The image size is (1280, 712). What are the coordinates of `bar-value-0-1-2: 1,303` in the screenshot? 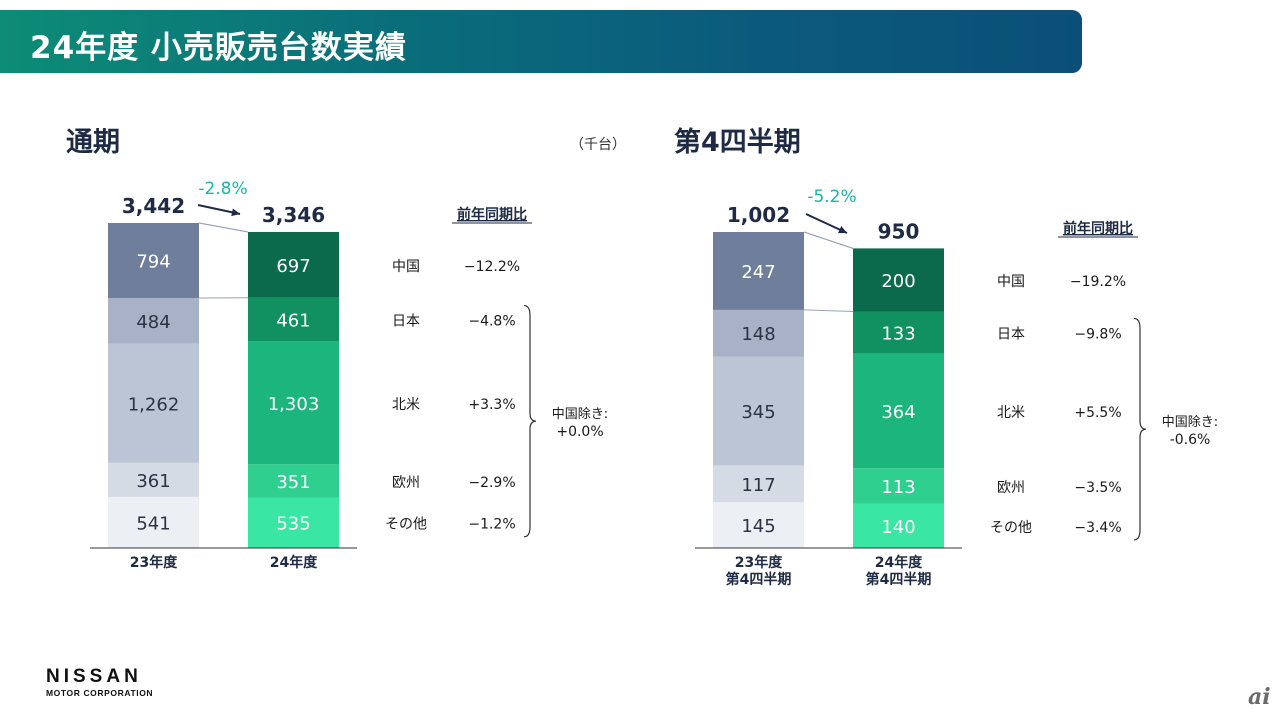 It's located at (294, 404).